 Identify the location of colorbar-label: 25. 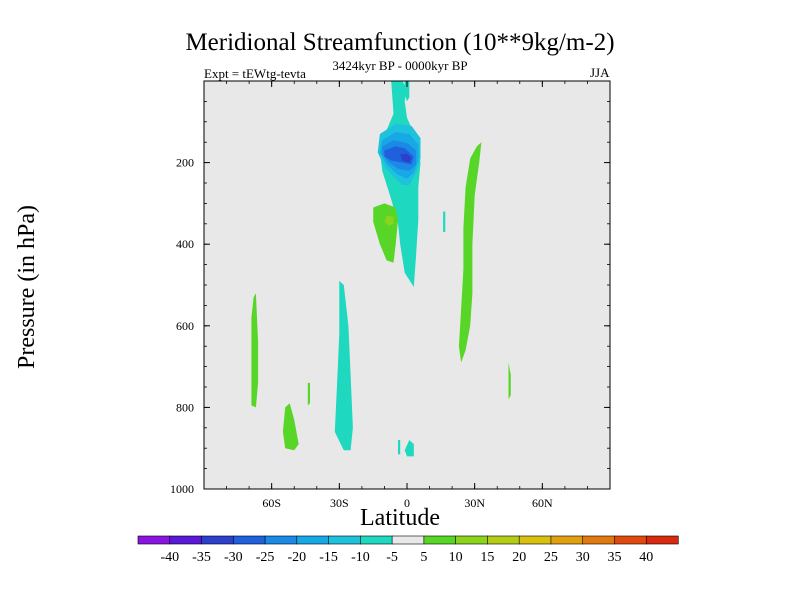
(551, 557).